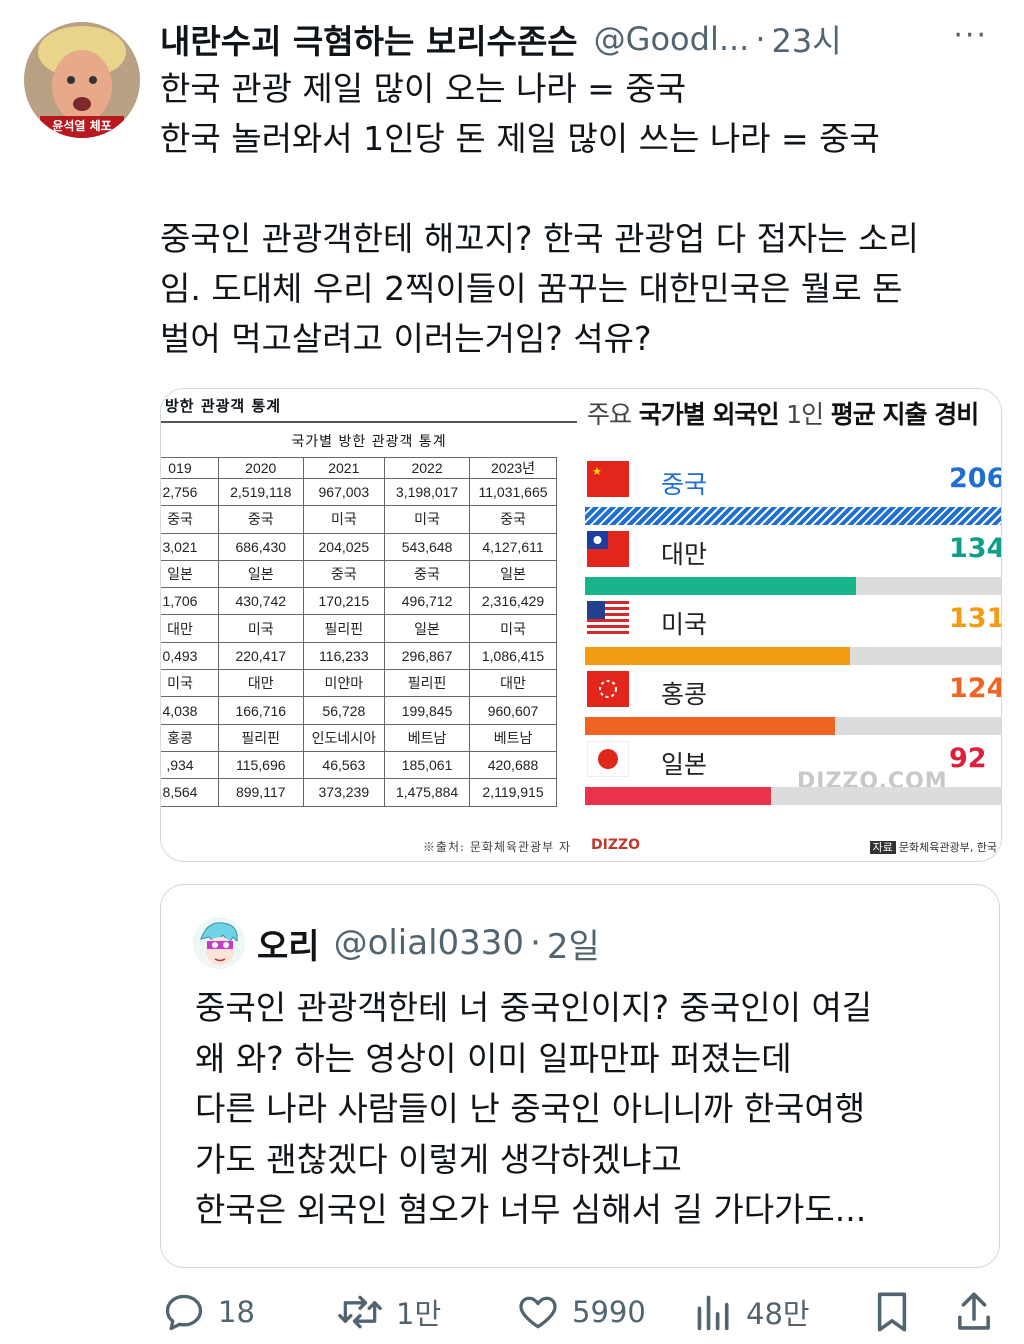  I want to click on retweet-icon, so click(360, 1312).